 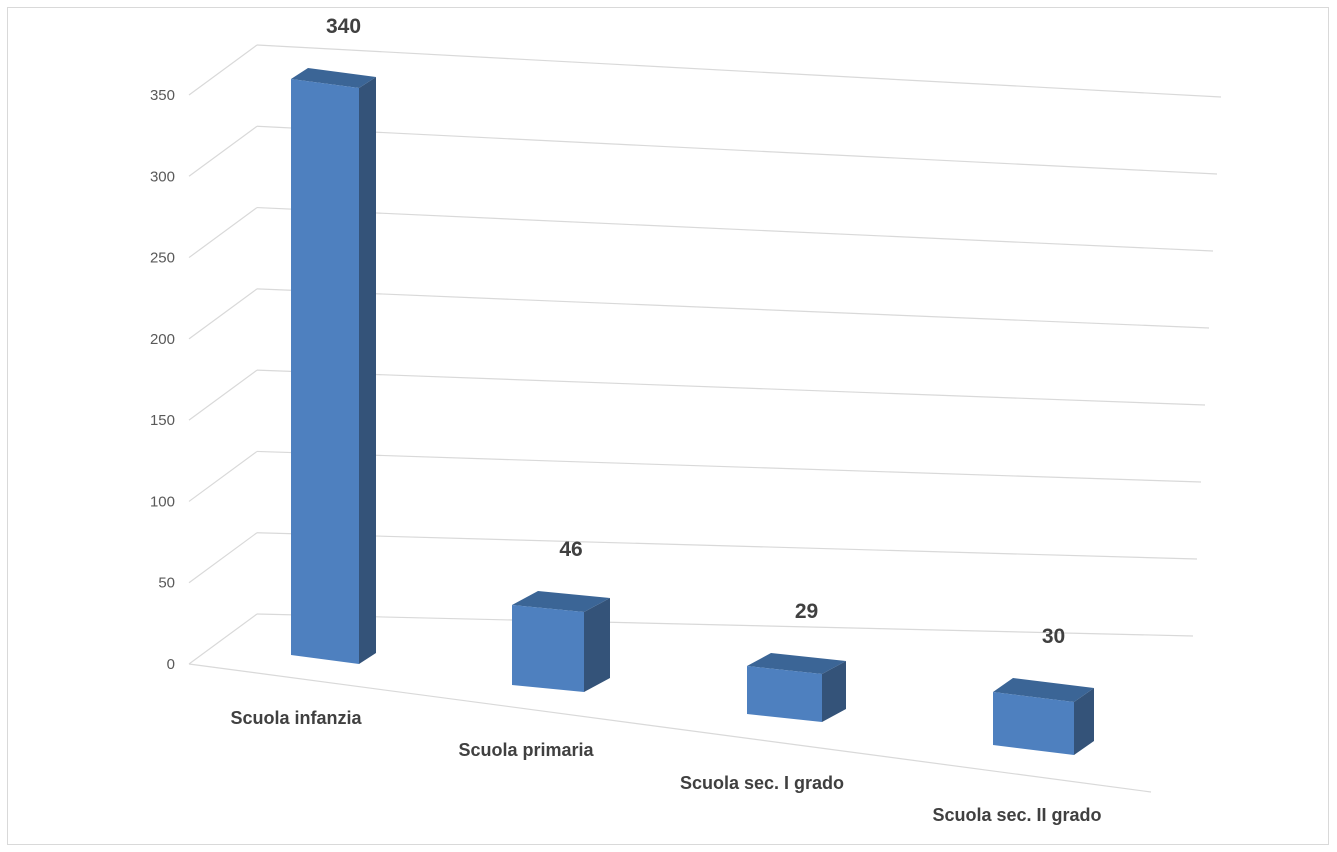 What do you see at coordinates (162, 176) in the screenshot?
I see `y-tick-label: 300` at bounding box center [162, 176].